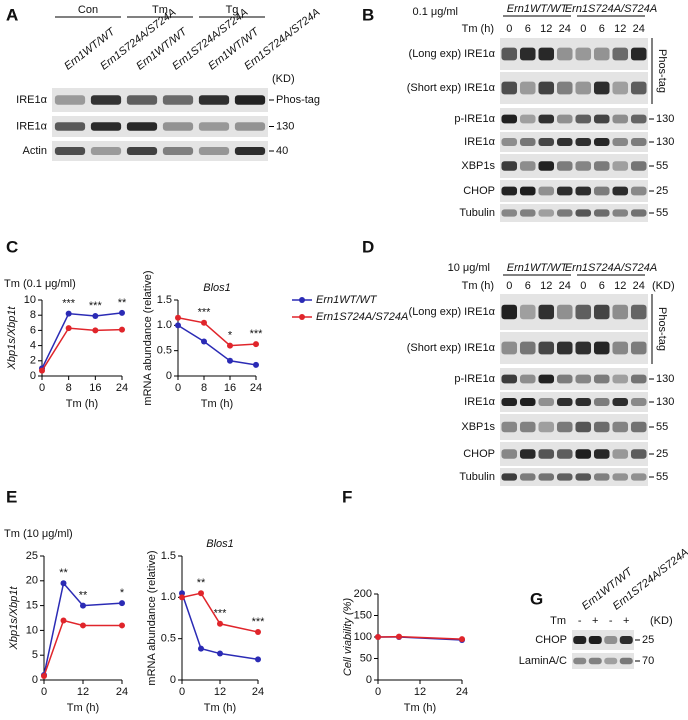 The image size is (688, 720). I want to click on legend-label: Ern1WT/WT, so click(347, 300).